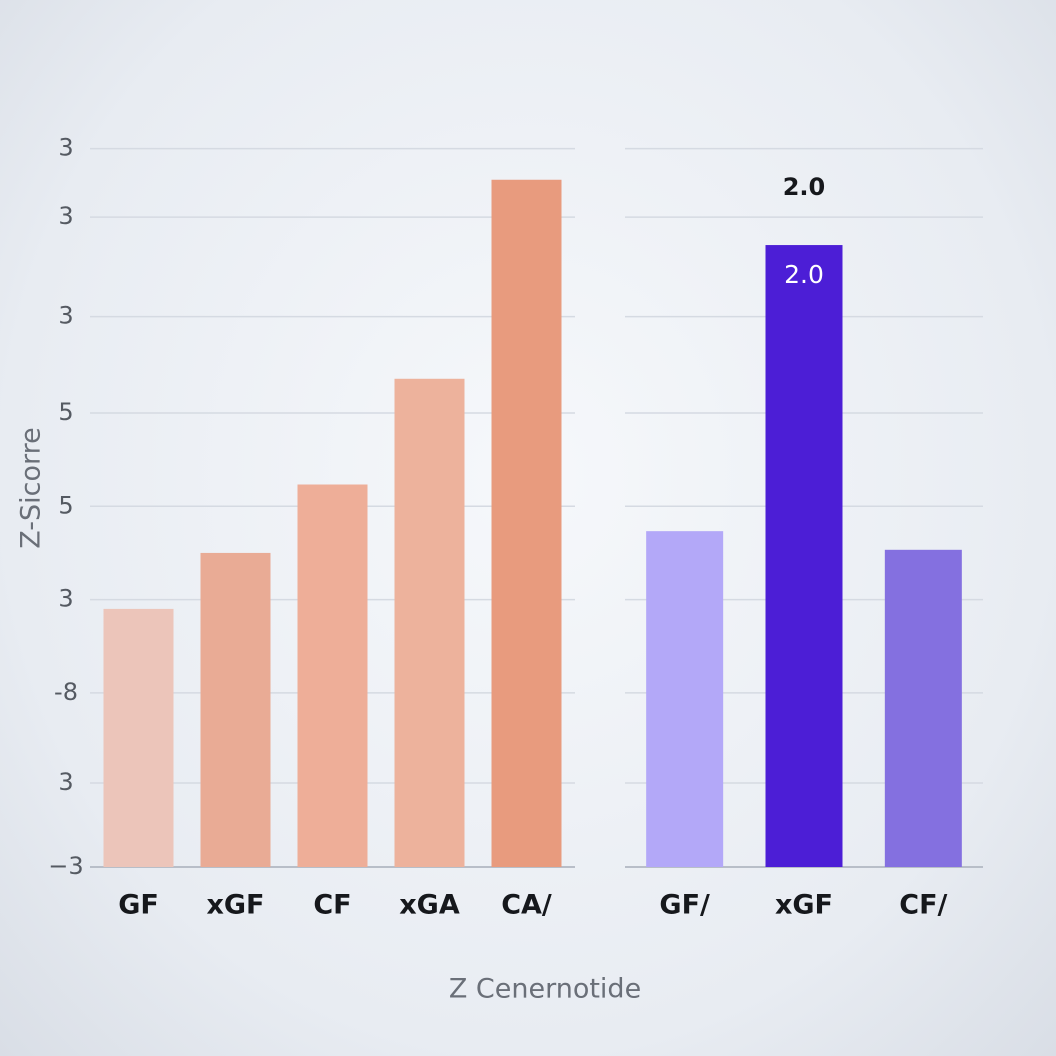  What do you see at coordinates (923, 905) in the screenshot?
I see `x-tick-label: CF/` at bounding box center [923, 905].